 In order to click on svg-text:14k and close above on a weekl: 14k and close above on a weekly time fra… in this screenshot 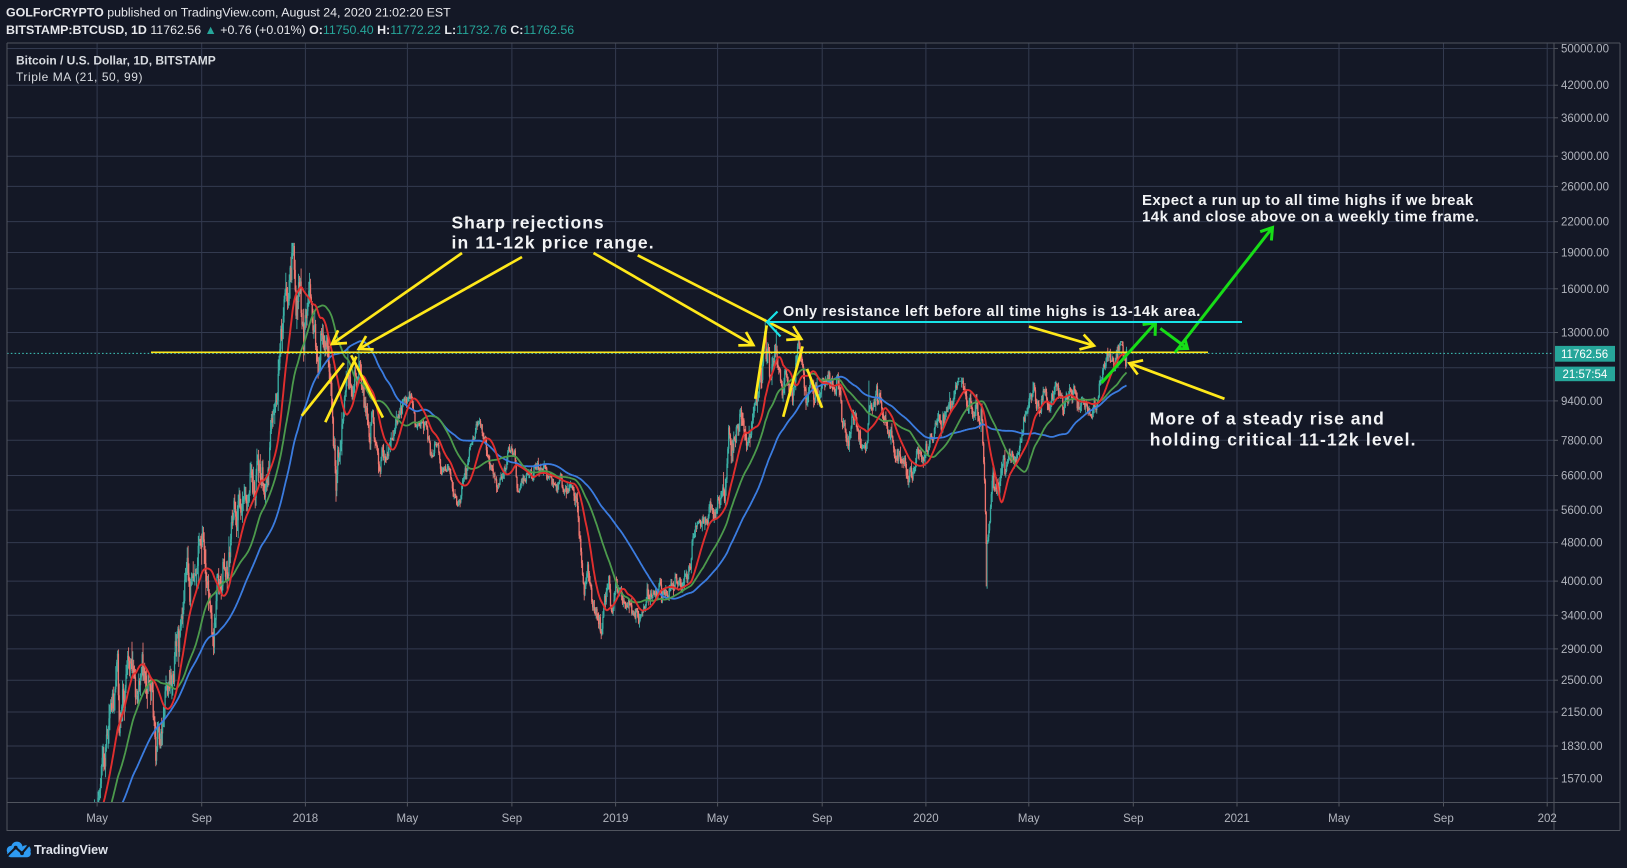, I will do `click(1310, 217)`.